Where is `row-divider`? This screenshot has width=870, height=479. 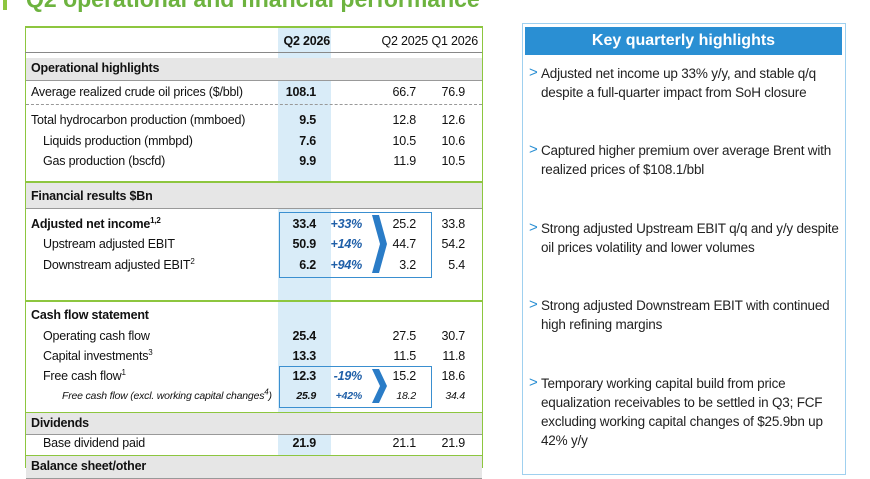 row-divider is located at coordinates (254, 104).